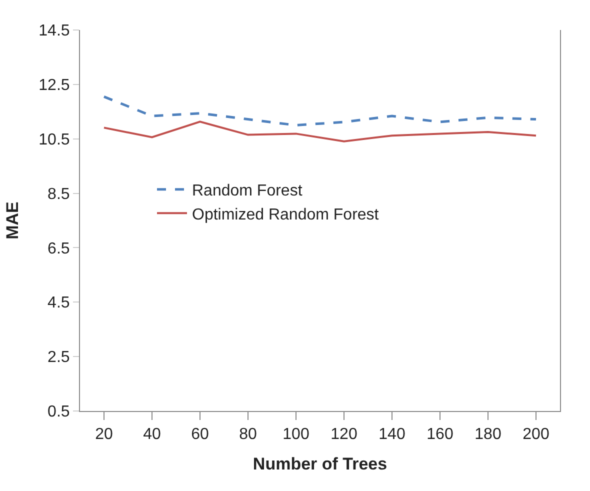 The width and height of the screenshot is (590, 491). Describe the element at coordinates (296, 435) in the screenshot. I see `x-tick-label: 100` at that location.